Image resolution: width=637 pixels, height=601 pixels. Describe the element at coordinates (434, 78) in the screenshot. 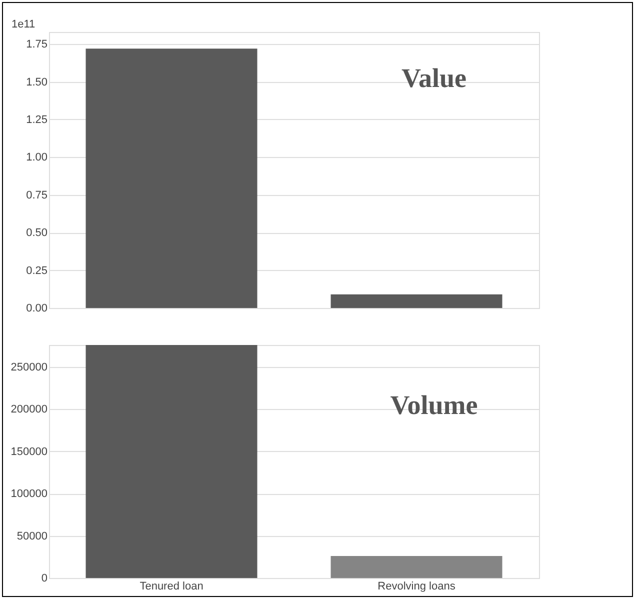

I see `text: Value` at that location.